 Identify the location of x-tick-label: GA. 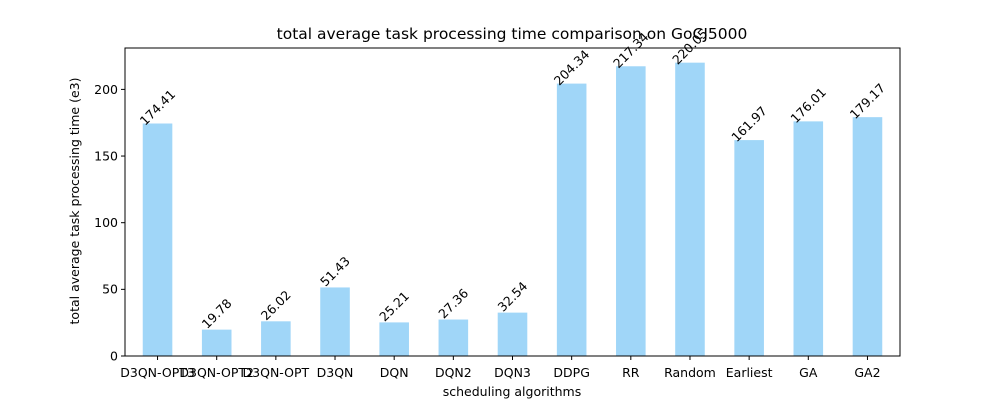
(808, 372).